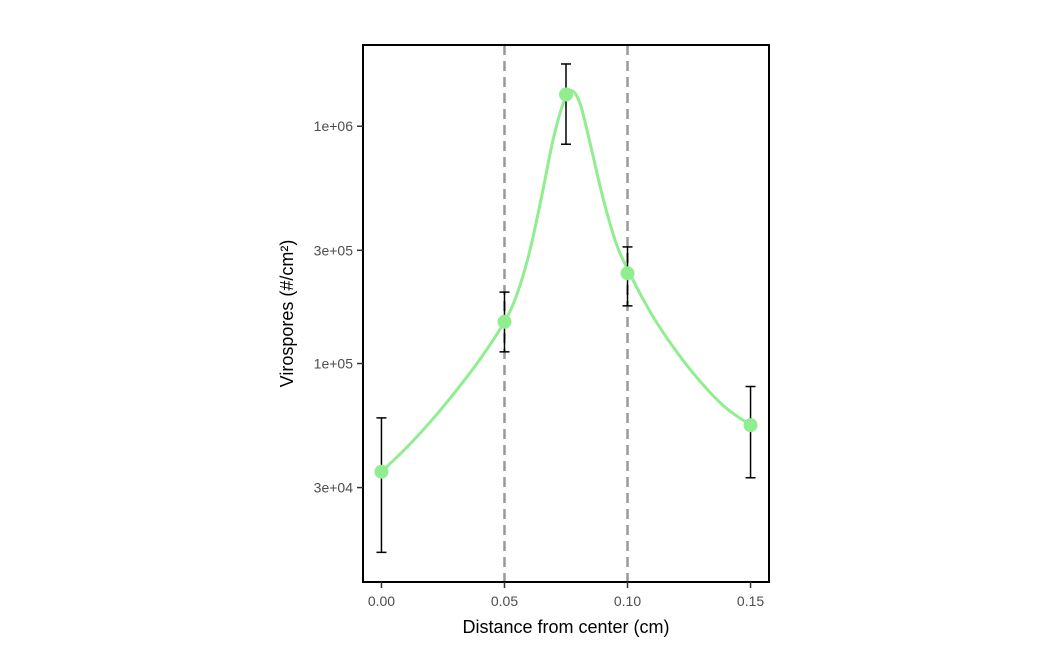 The width and height of the screenshot is (1050, 648). I want to click on y-axis-ticks: 3e+04 1e+05 3e+05 1e+06, so click(338, 307).